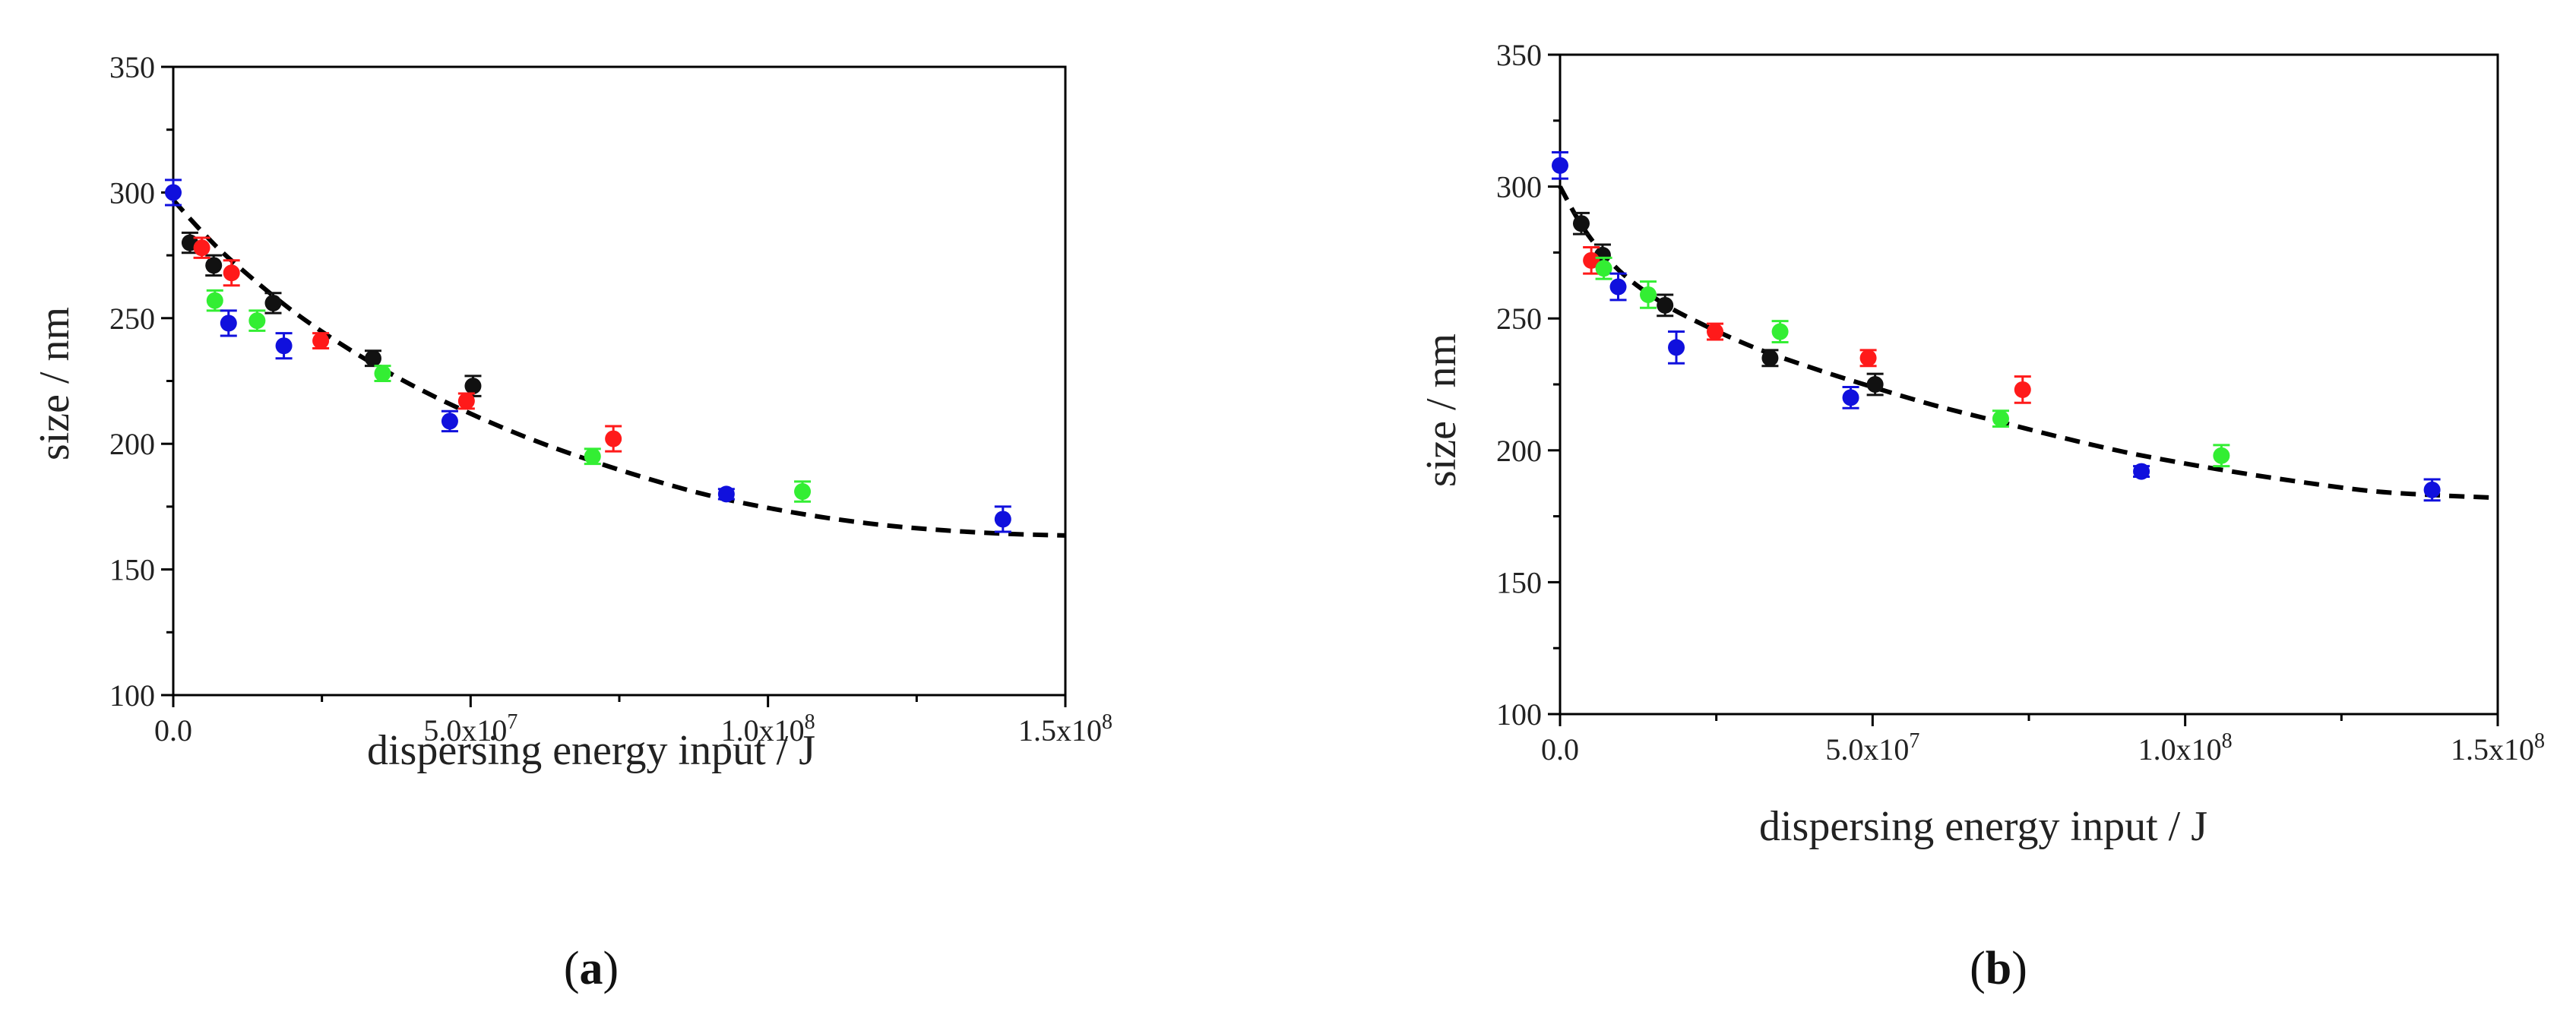 This screenshot has height=1021, width=2576. What do you see at coordinates (591, 750) in the screenshot?
I see `panel-a-x-axis-title: dispersing energy input / J` at bounding box center [591, 750].